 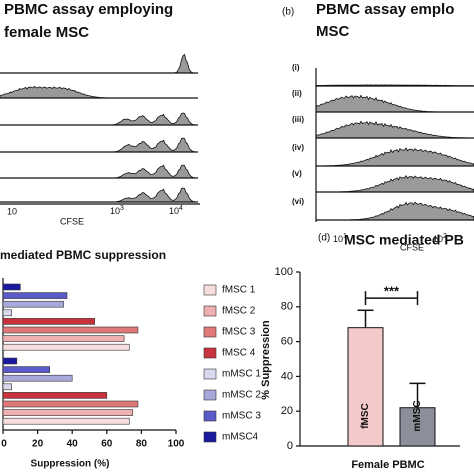 I want to click on row-label: (ii), so click(x=297, y=93).